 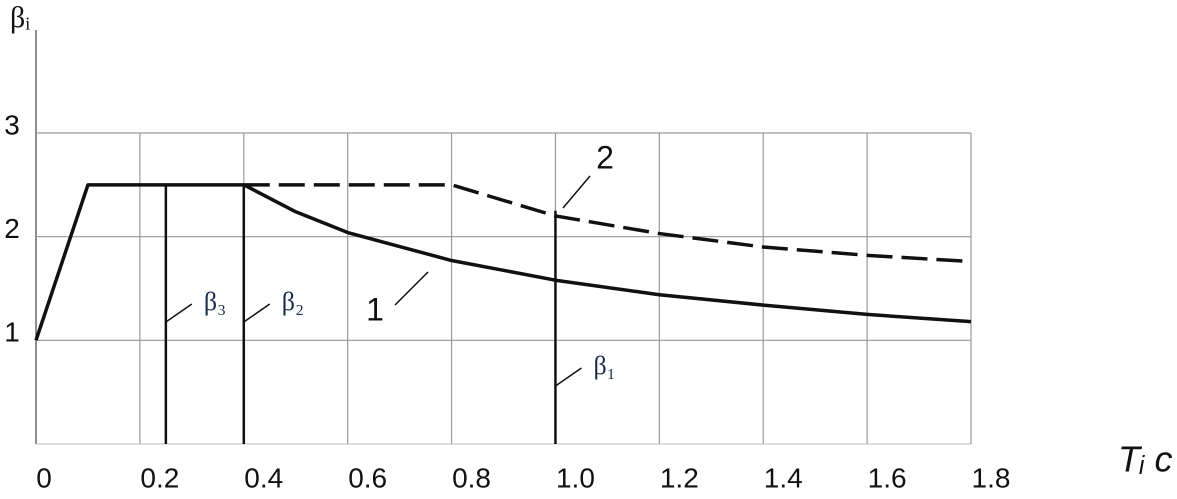 I want to click on x-tick-label: 1.6, so click(x=887, y=477).